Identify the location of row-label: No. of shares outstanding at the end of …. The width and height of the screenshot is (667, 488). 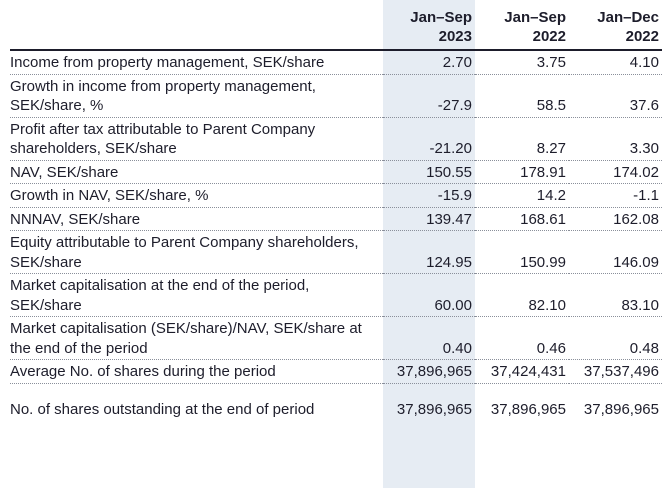
(162, 409).